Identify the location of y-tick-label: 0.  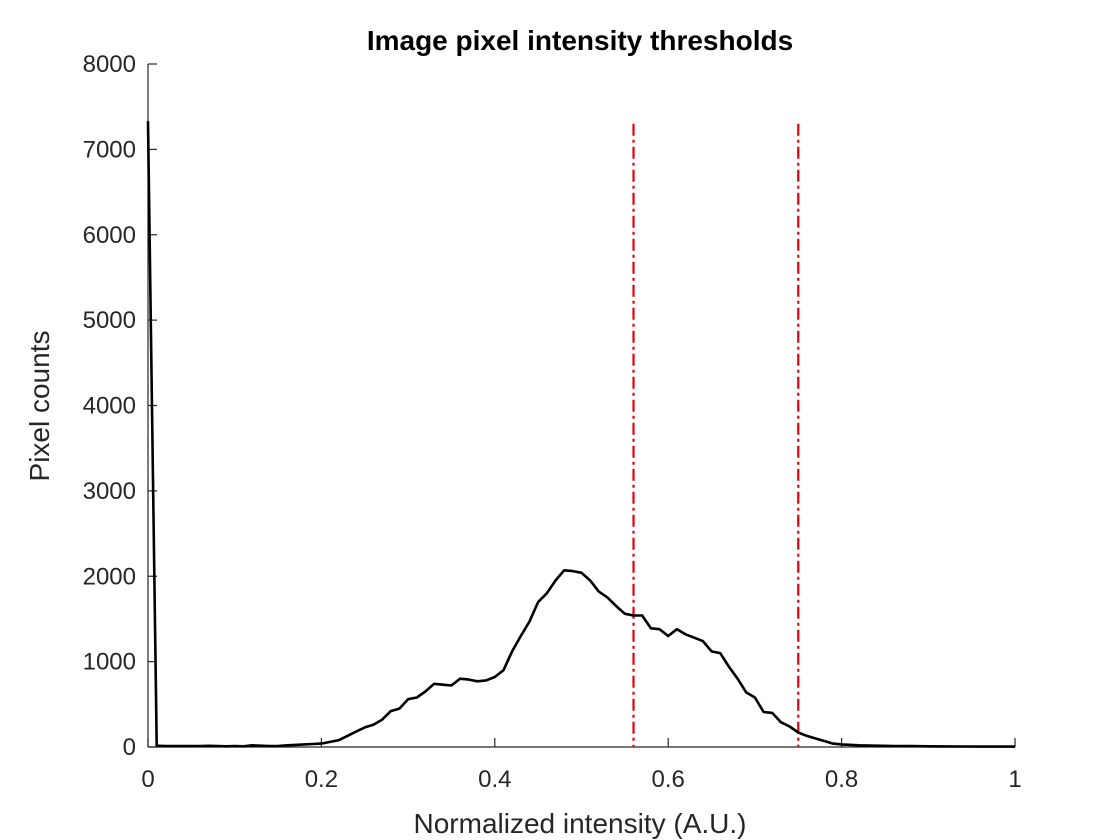
(129, 747).